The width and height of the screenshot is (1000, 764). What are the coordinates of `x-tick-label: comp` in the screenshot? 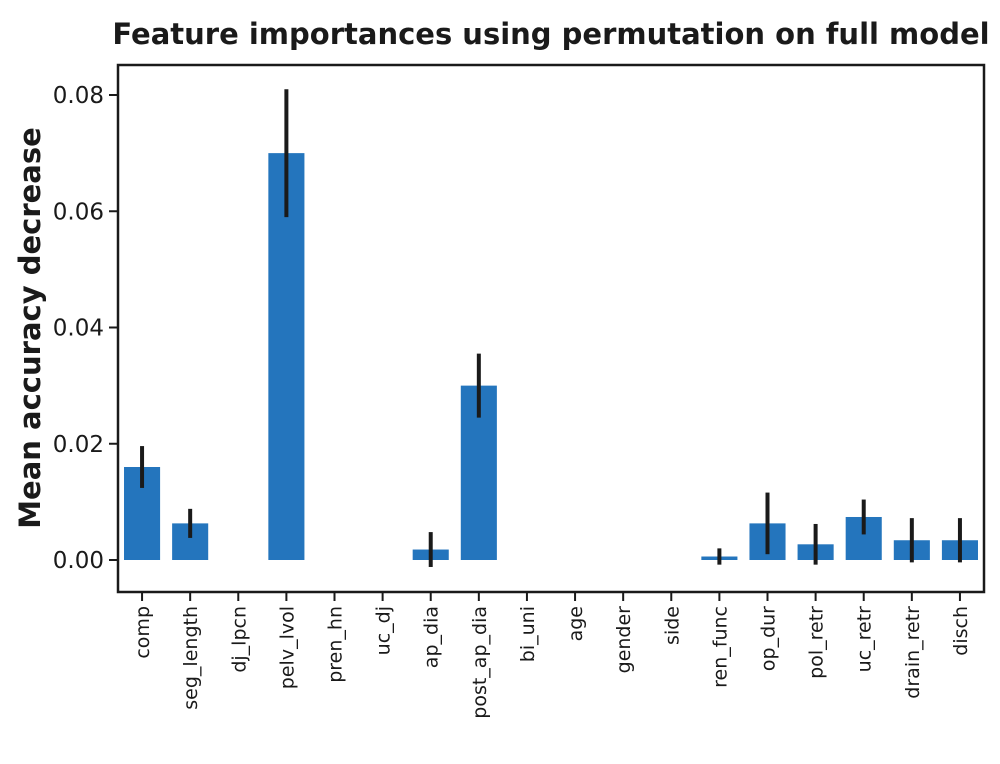 It's located at (143, 632).